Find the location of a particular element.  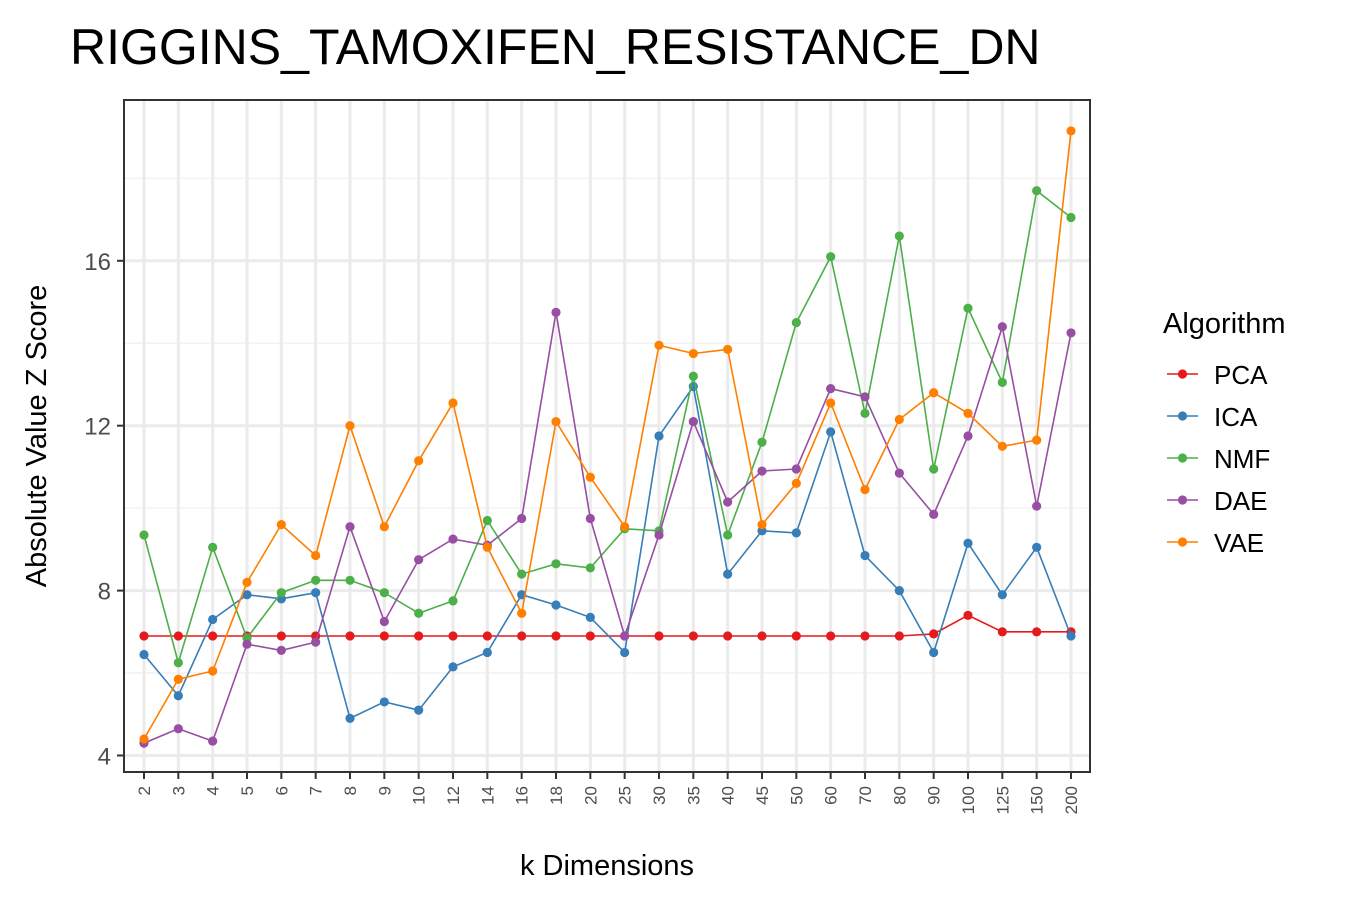

x-tick-label: 7 is located at coordinates (316, 790).